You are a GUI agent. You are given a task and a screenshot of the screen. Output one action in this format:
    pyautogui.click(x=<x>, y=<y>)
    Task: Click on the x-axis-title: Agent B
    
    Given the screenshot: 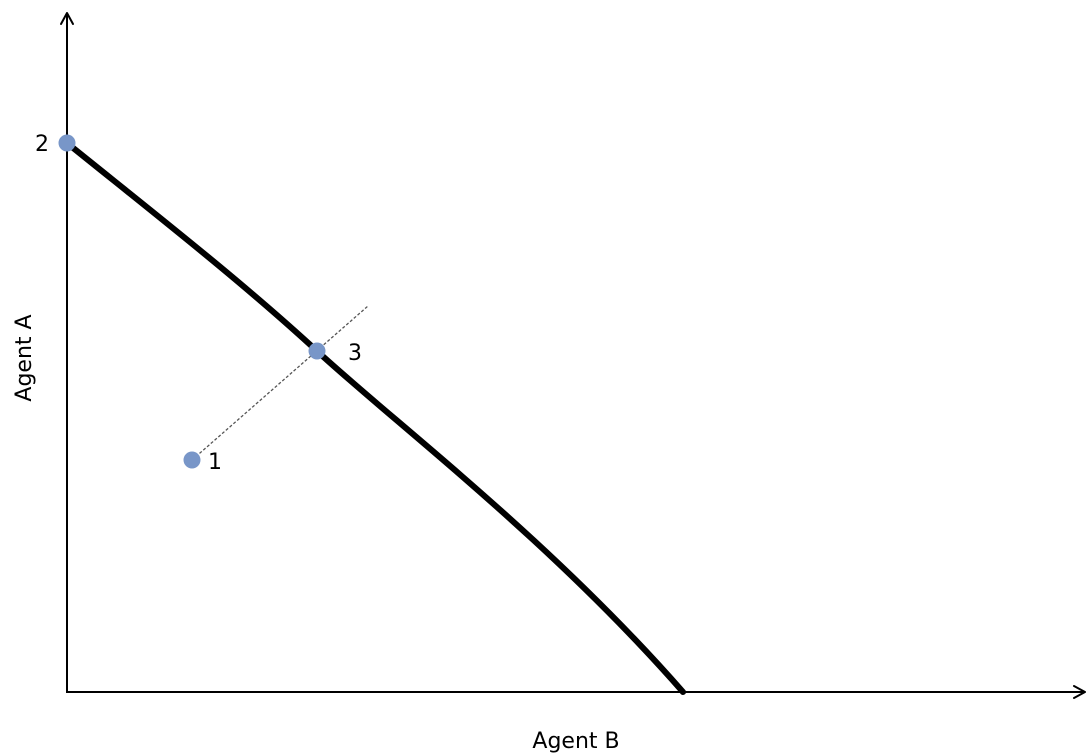 What is the action you would take?
    pyautogui.click(x=575, y=741)
    